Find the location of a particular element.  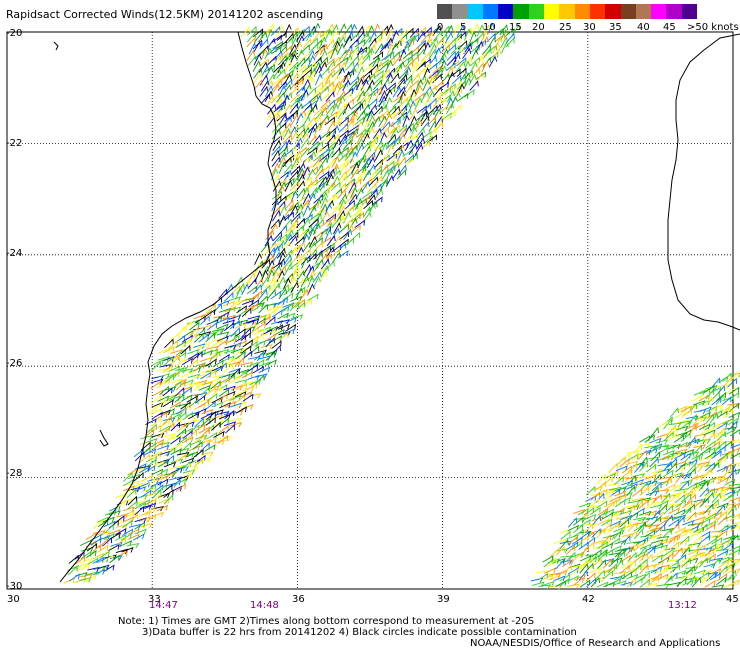

legend-label: 40 is located at coordinates (643, 27).